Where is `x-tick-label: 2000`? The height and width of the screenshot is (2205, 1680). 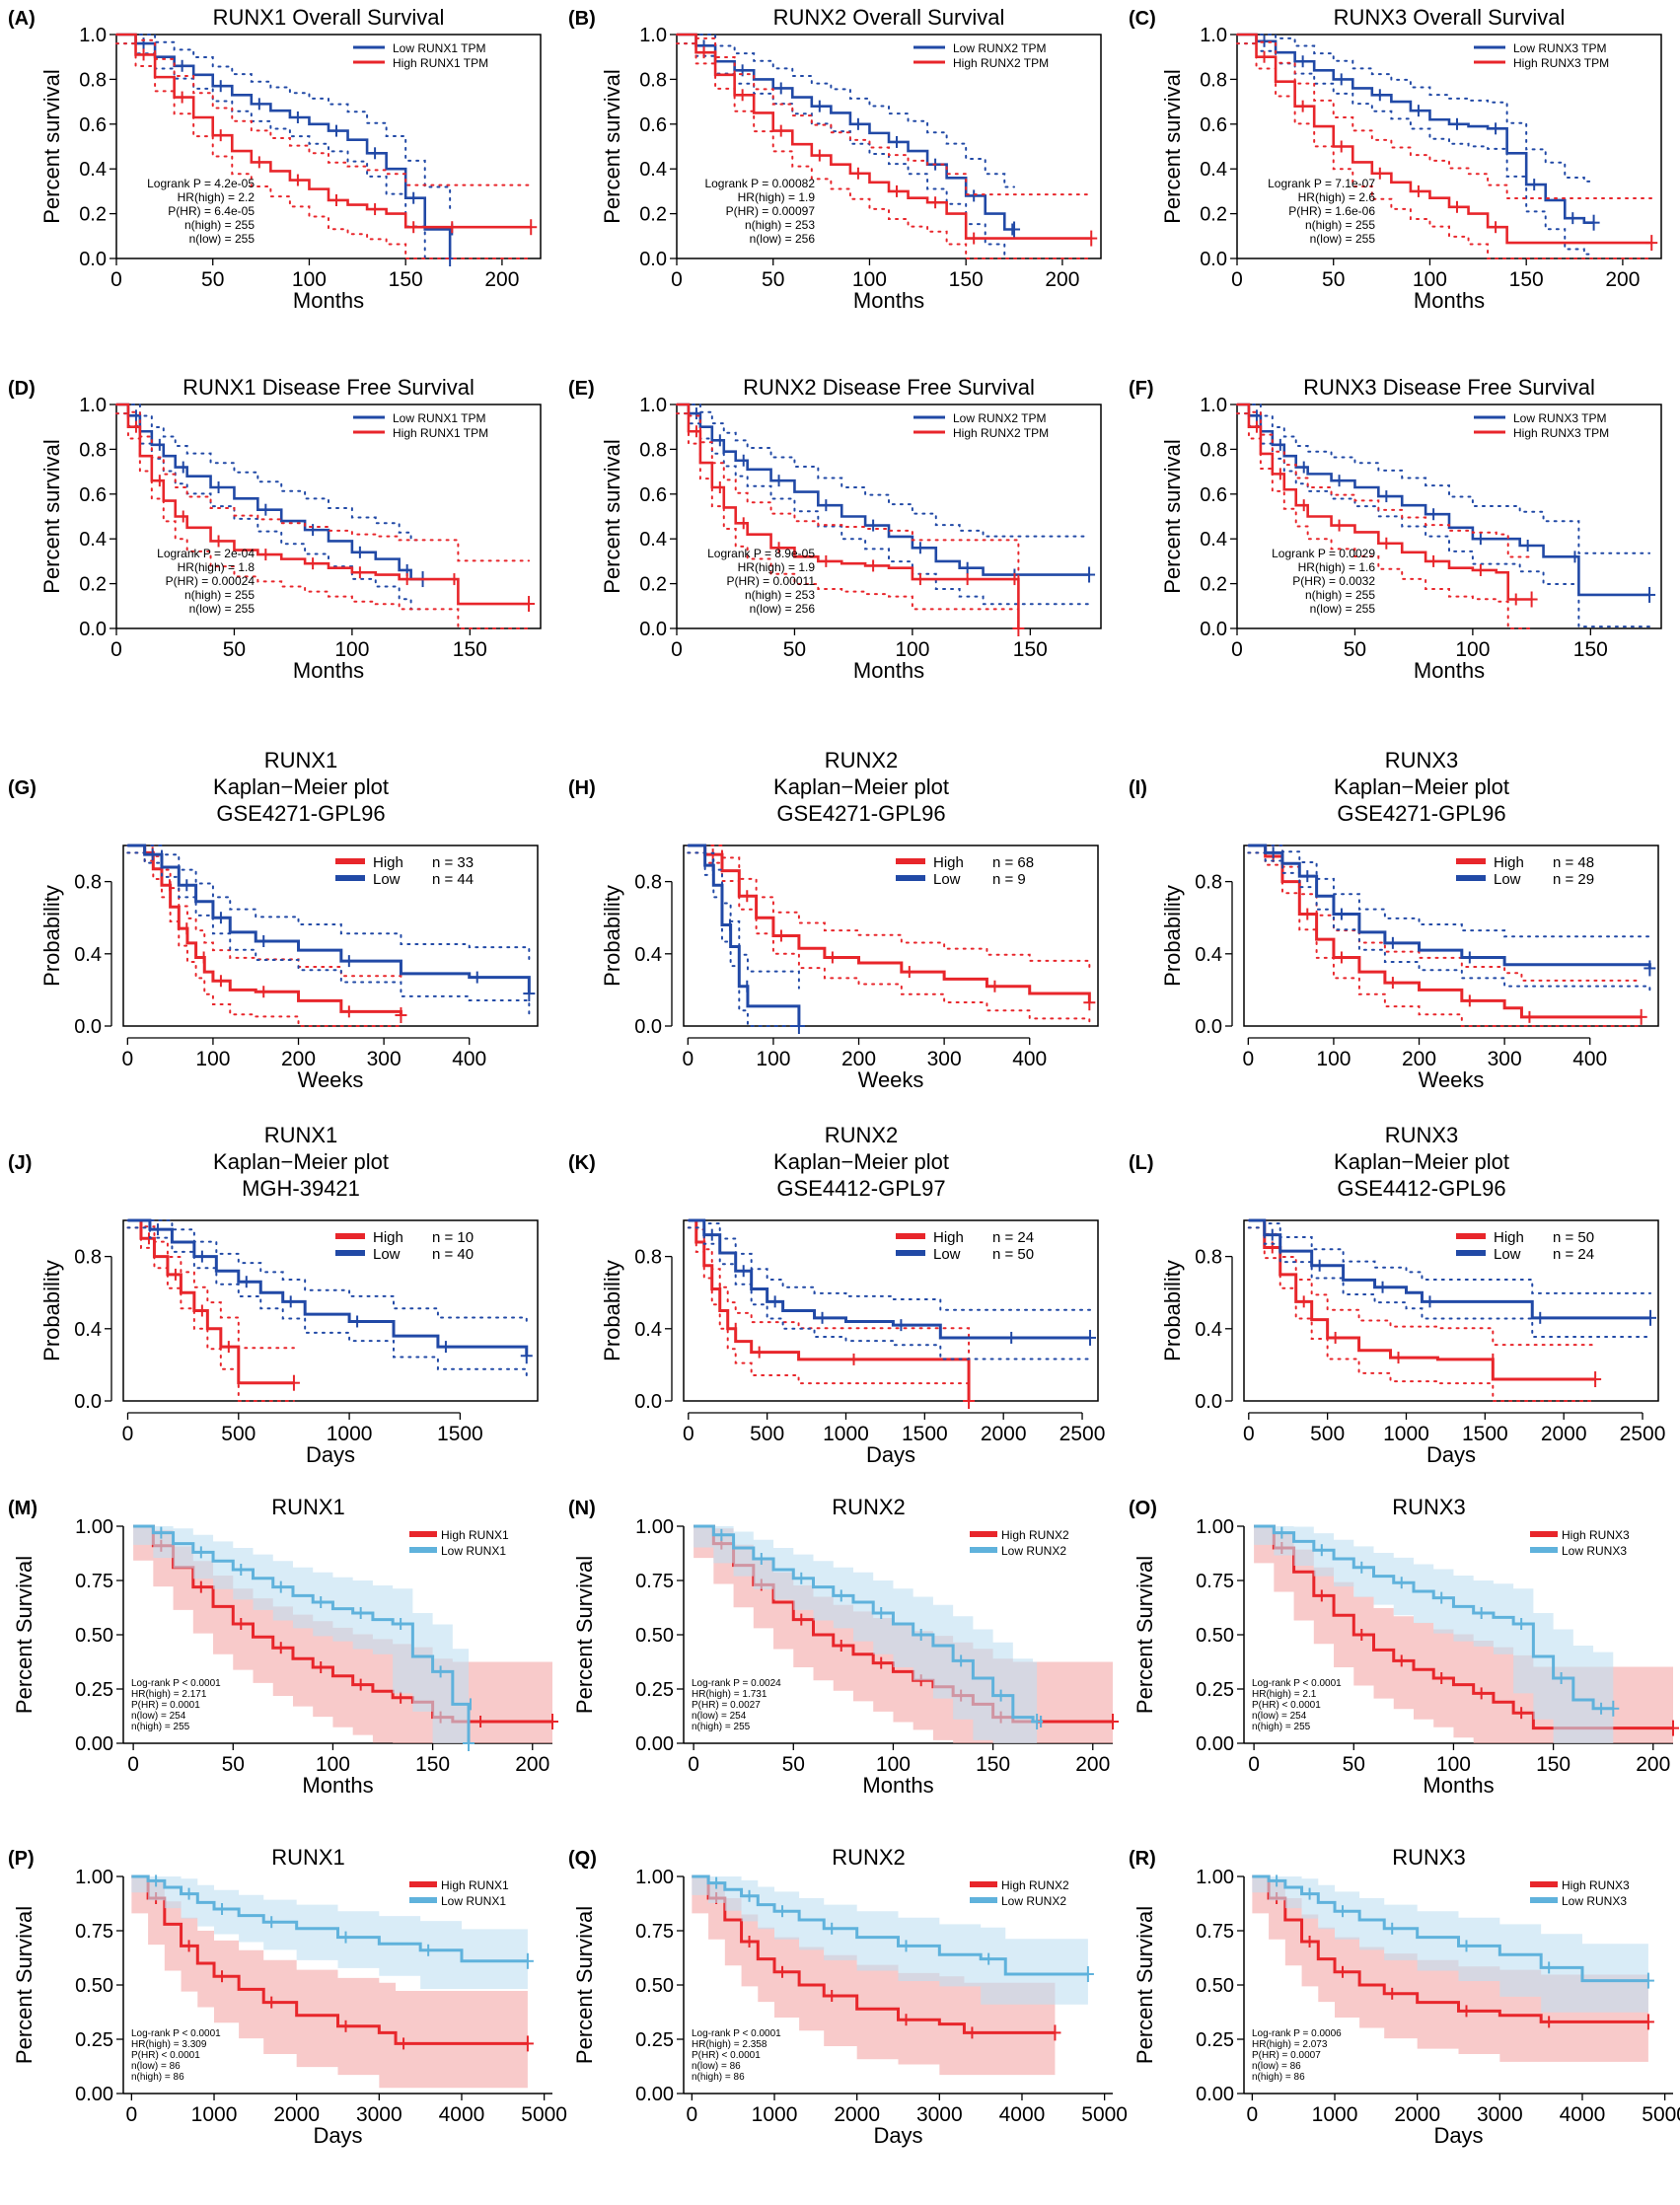 x-tick-label: 2000 is located at coordinates (1417, 2114).